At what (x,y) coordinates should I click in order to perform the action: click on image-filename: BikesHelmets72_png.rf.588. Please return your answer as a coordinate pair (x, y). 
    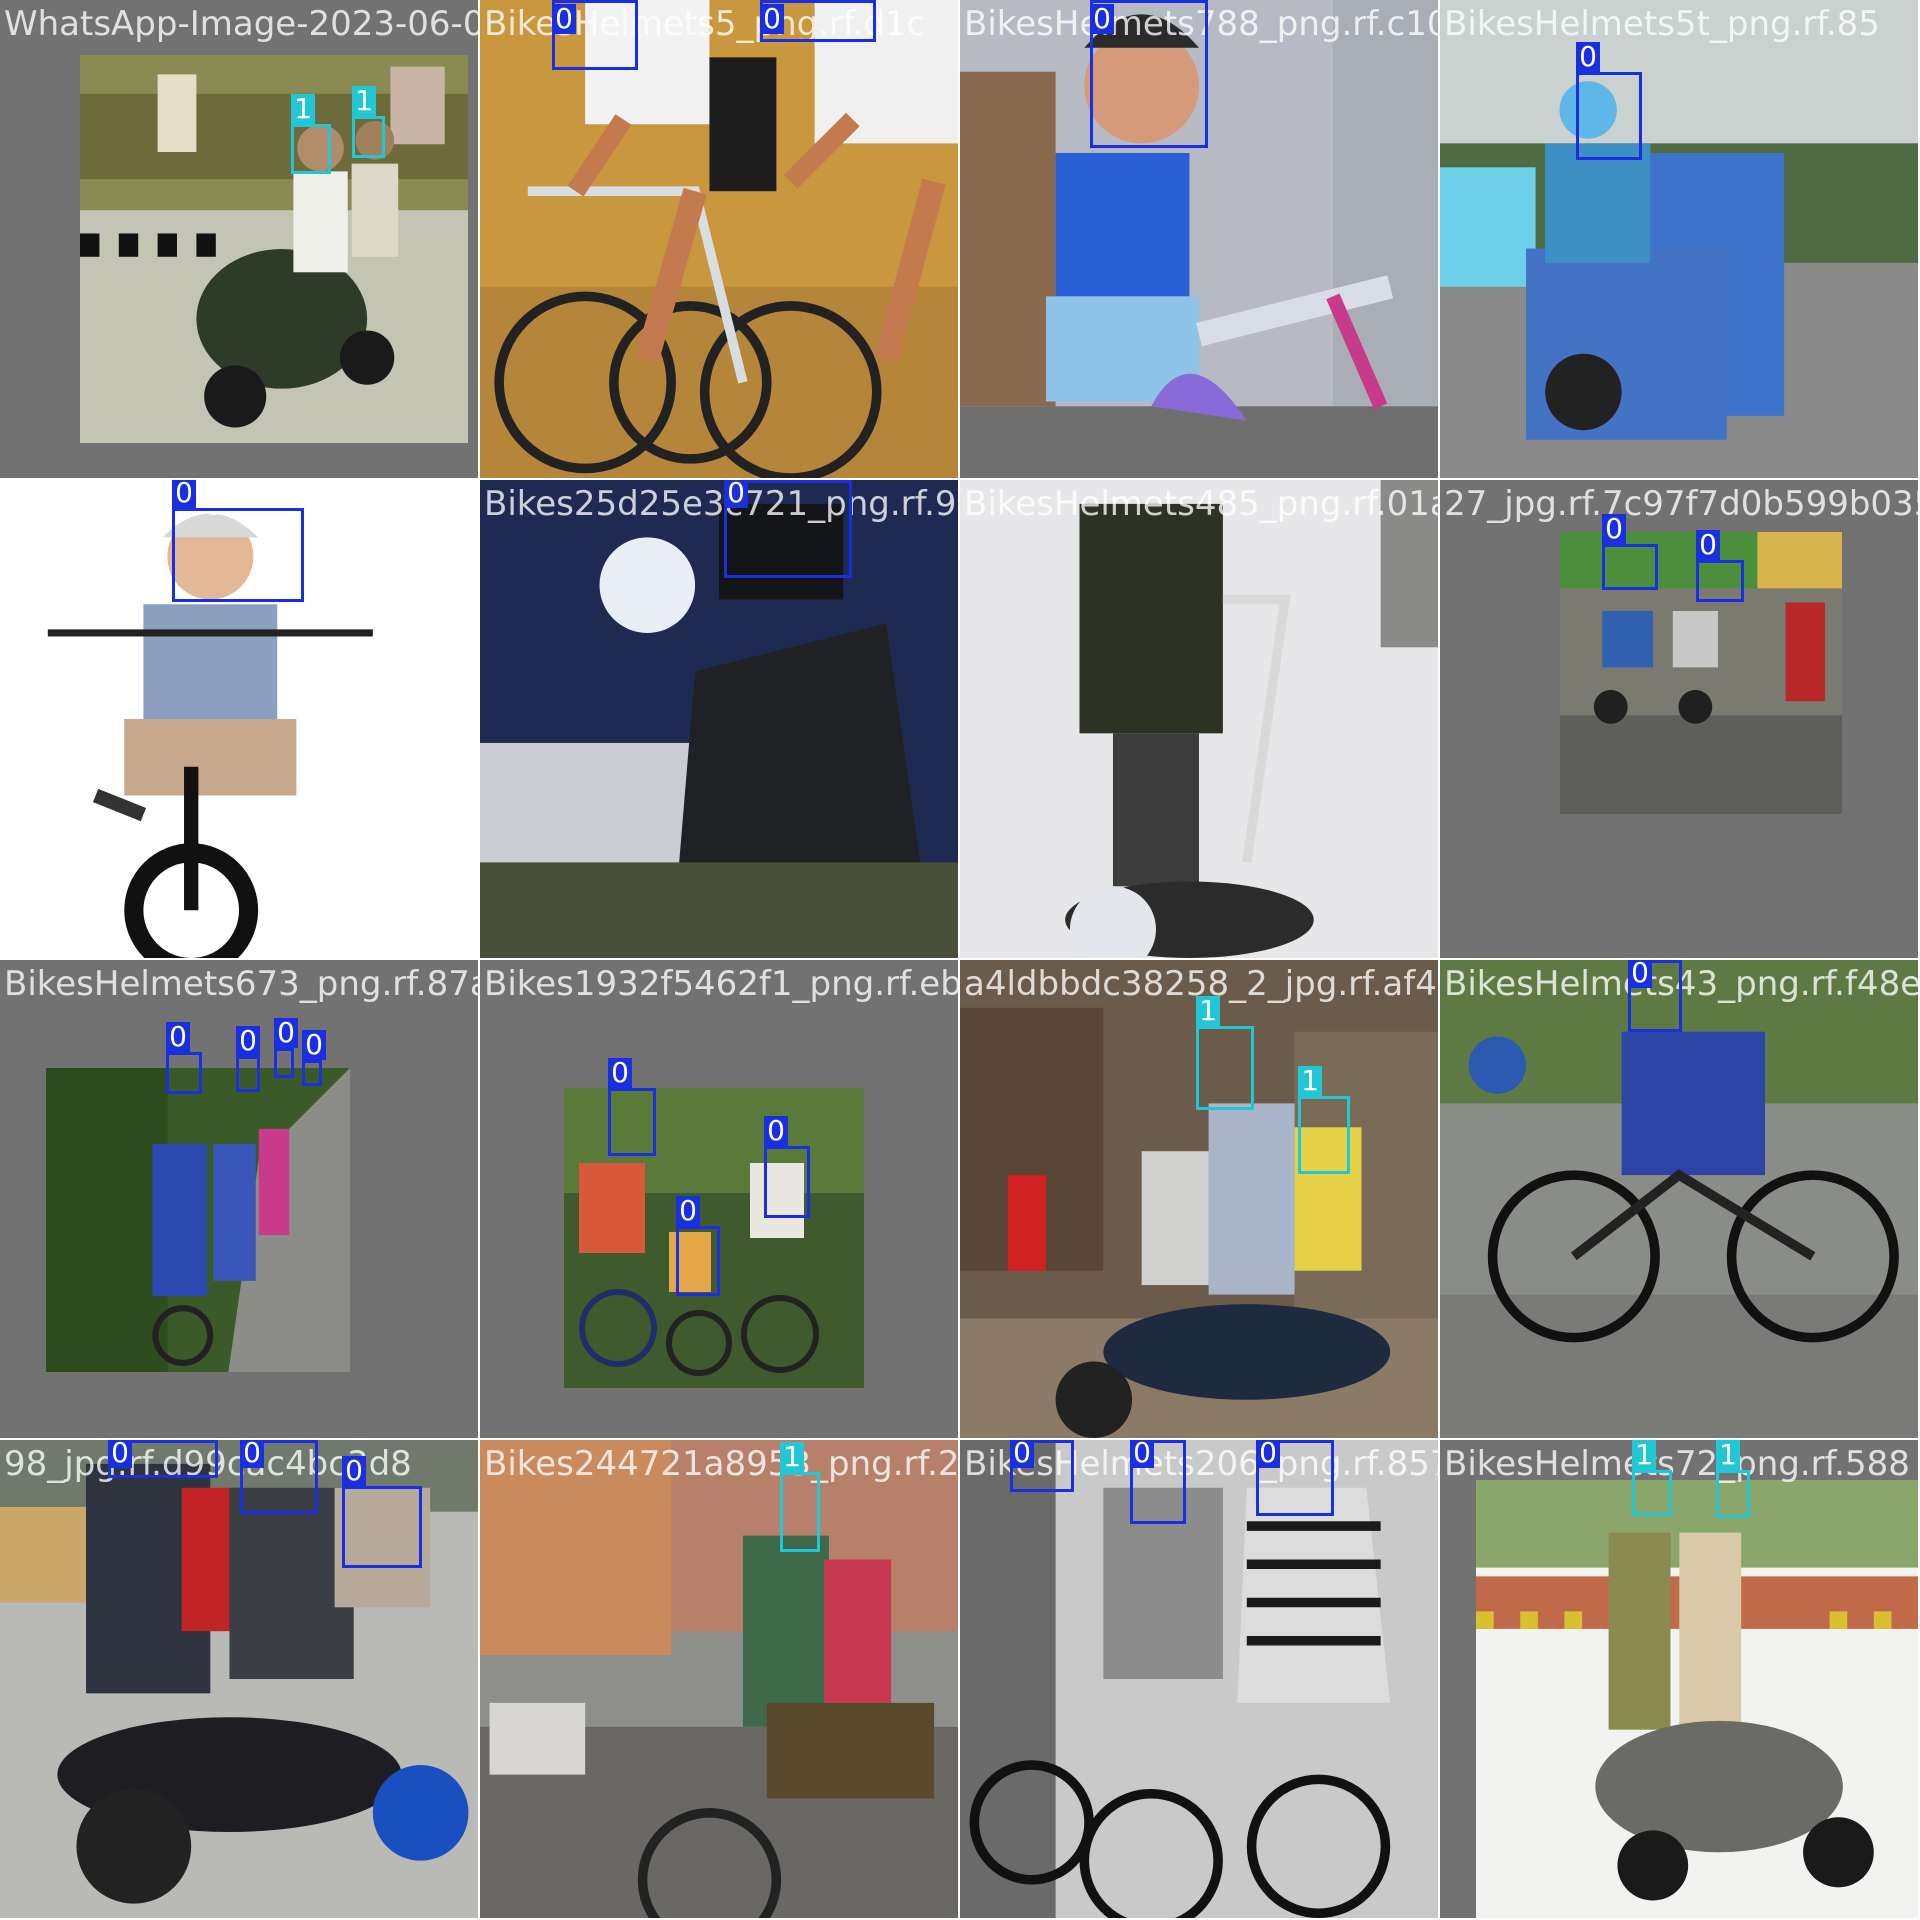
    Looking at the image, I should click on (1677, 1464).